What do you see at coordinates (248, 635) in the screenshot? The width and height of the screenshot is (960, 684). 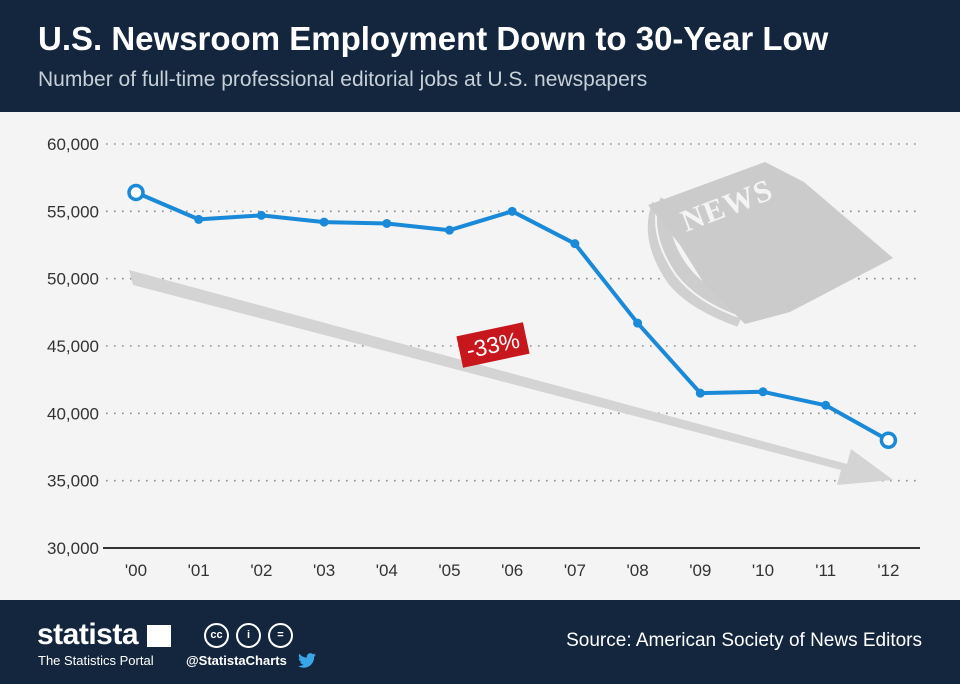 I see `attribution-icon: i` at bounding box center [248, 635].